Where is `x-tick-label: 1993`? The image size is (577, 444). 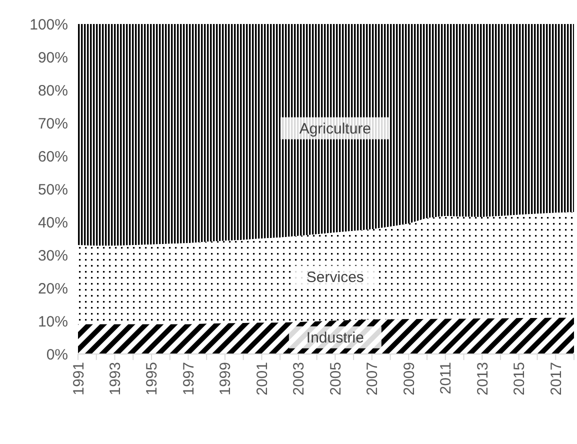 x-tick-label: 1993 is located at coordinates (115, 379).